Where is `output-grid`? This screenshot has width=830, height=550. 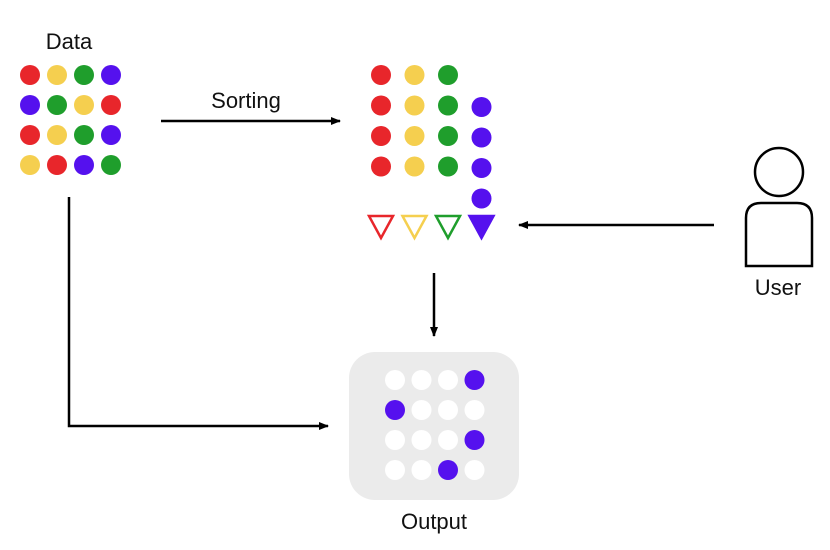 output-grid is located at coordinates (435, 425).